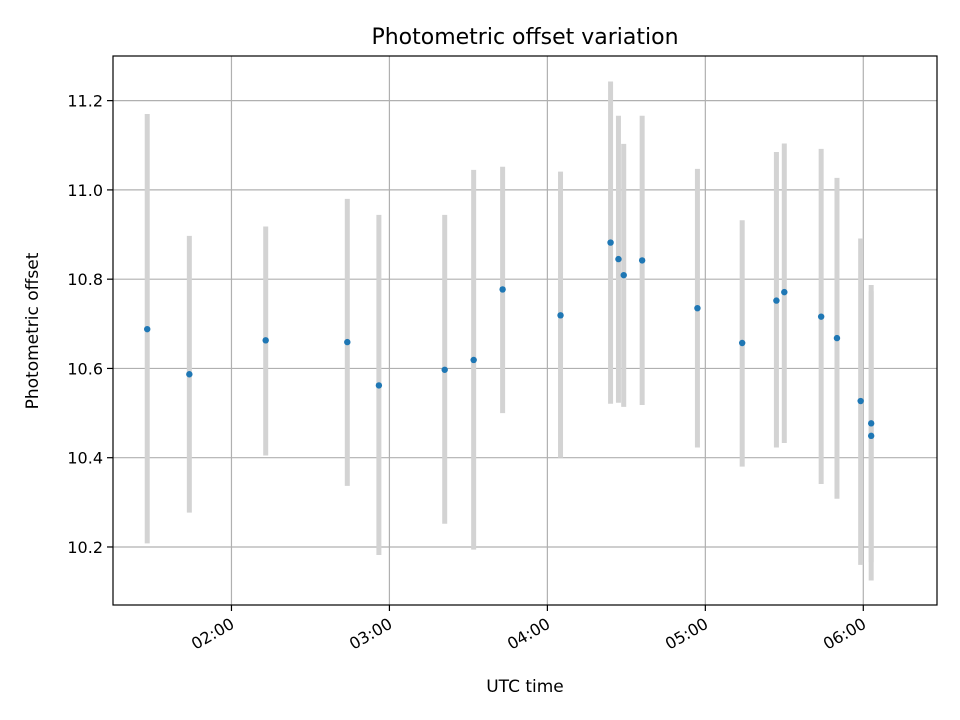 This screenshot has width=960, height=720. What do you see at coordinates (212, 634) in the screenshot?
I see `x-tick-label: 02:00` at bounding box center [212, 634].